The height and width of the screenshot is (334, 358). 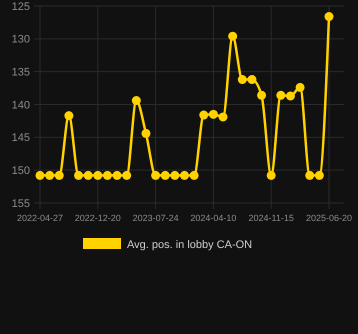 I want to click on y-tick-label: 140, so click(x=21, y=105).